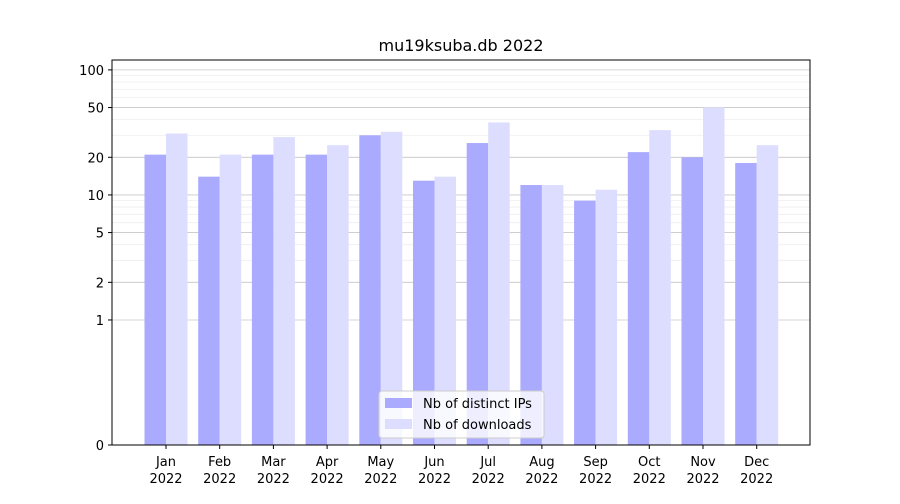  I want to click on x-tick-label-month: Jan, so click(165, 462).